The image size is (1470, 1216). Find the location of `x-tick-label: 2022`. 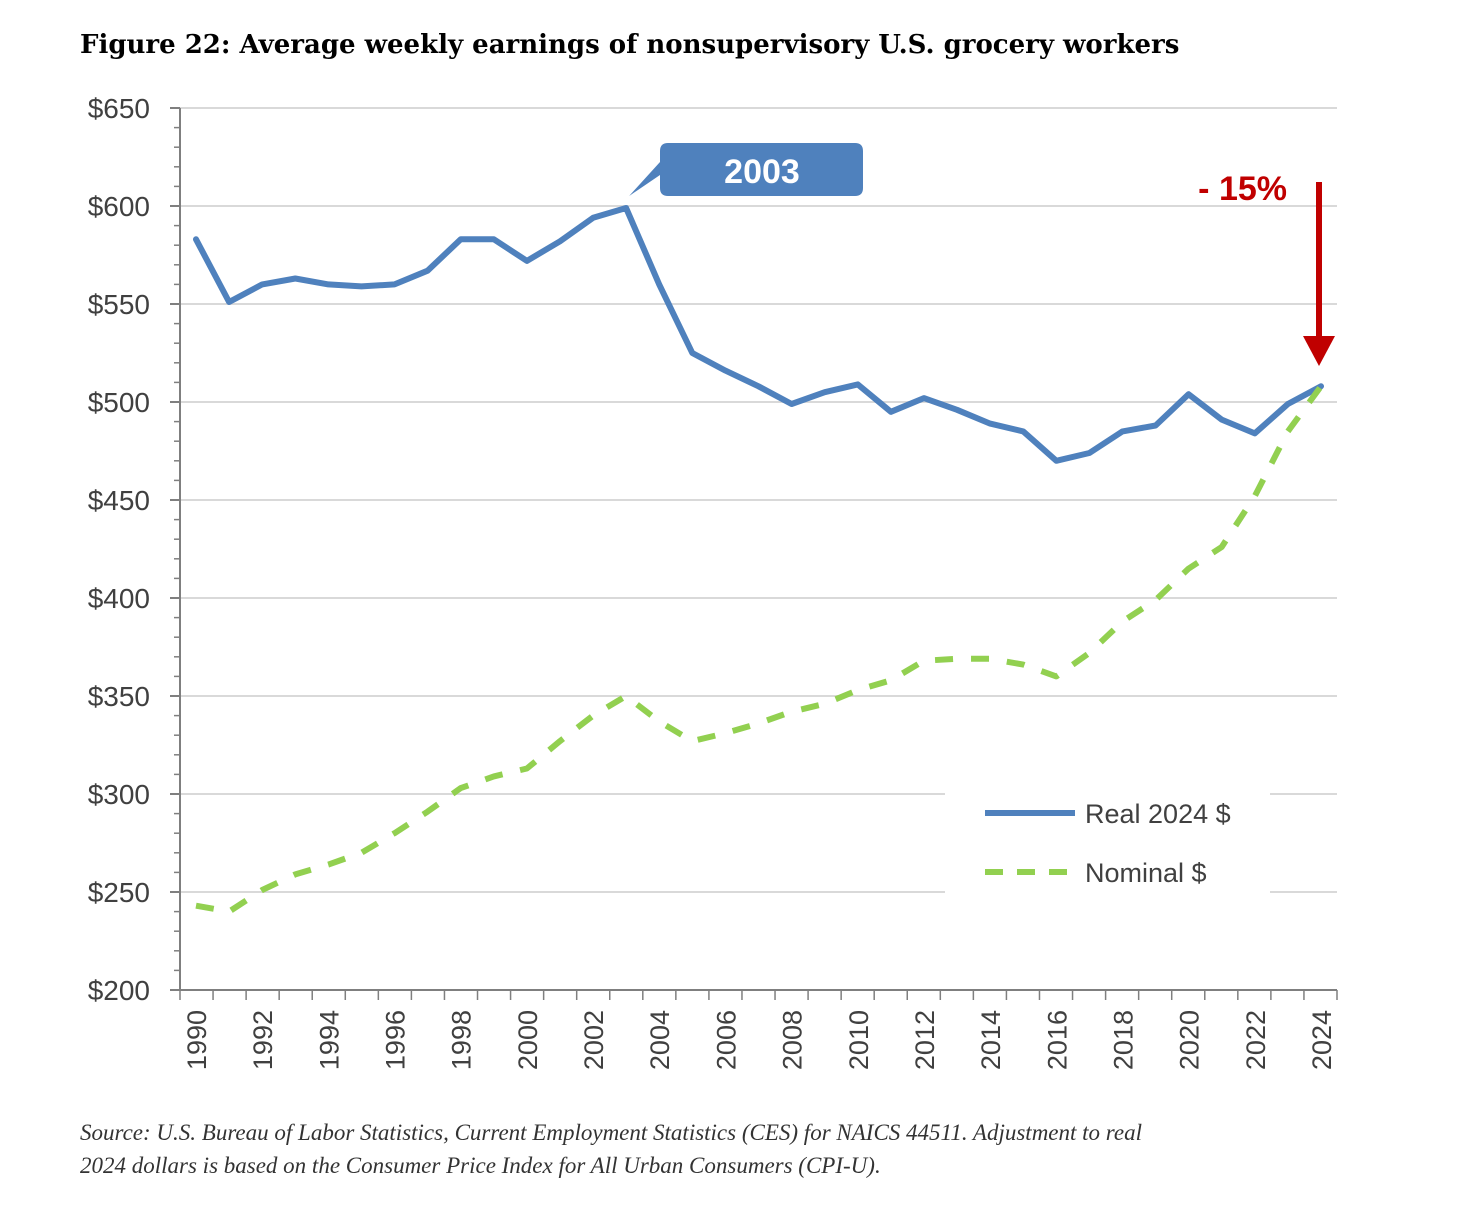

x-tick-label: 2022 is located at coordinates (1256, 1040).